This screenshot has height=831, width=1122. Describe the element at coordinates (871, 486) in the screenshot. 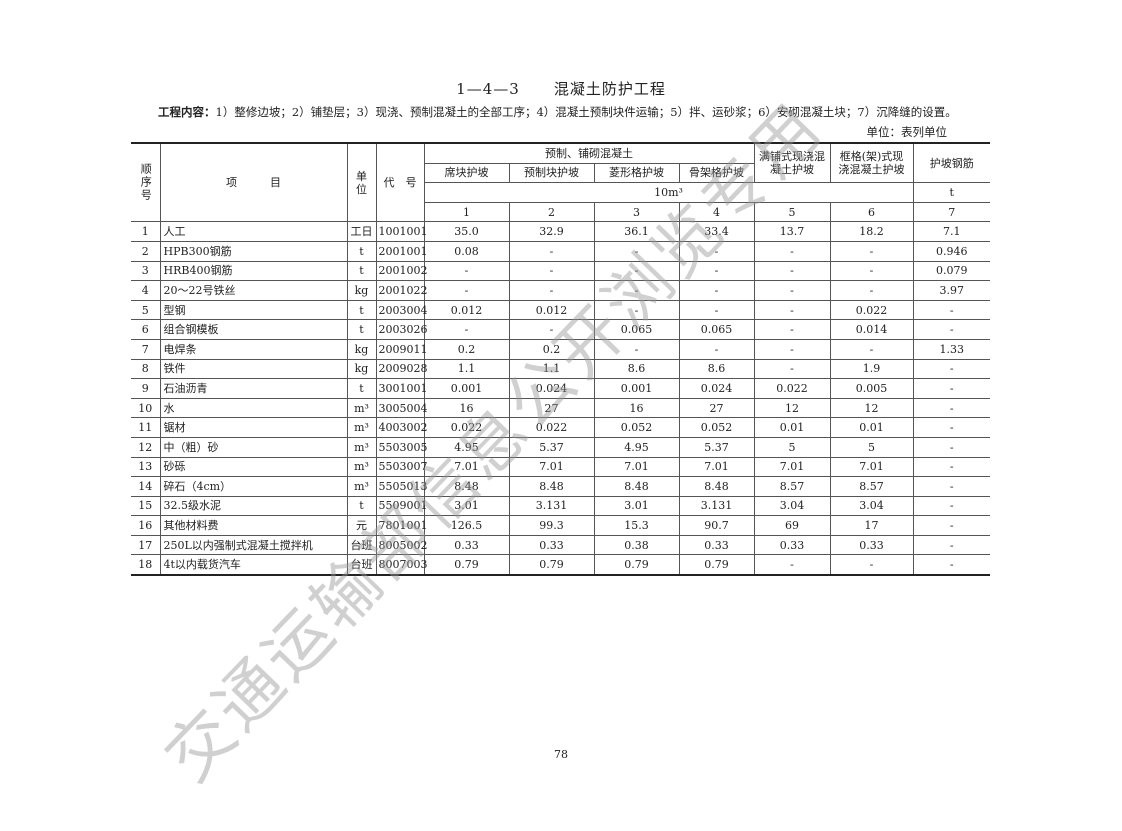

I see `row-value-col-6: 8.57` at that location.